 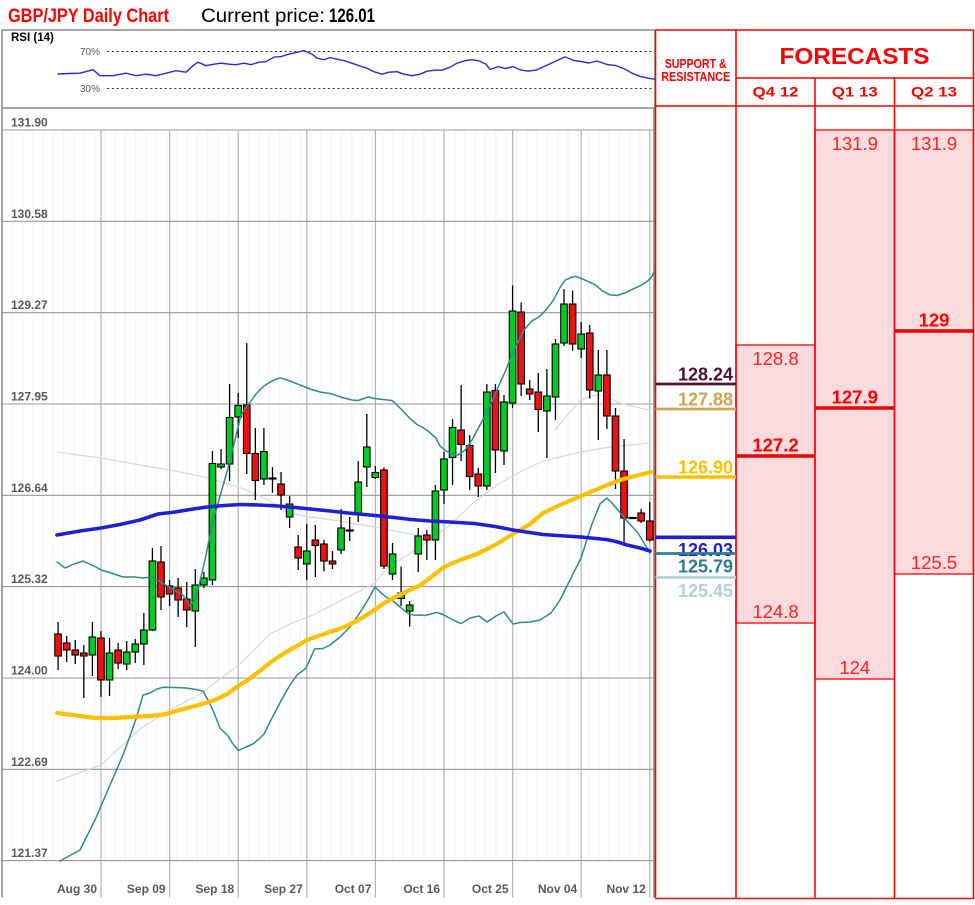 What do you see at coordinates (490, 889) in the screenshot?
I see `svg-text: Oct 25` at bounding box center [490, 889].